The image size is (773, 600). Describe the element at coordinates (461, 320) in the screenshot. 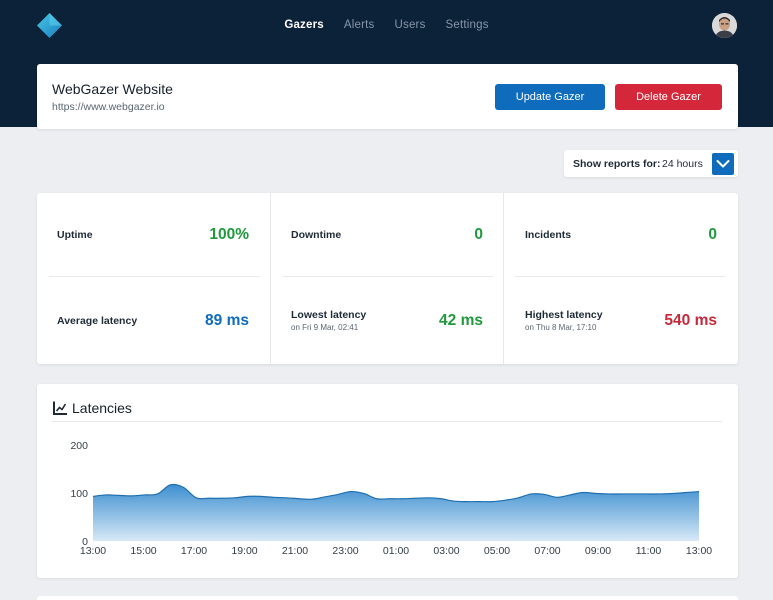

I see `lowest-latency-value: 42 ms` at that location.